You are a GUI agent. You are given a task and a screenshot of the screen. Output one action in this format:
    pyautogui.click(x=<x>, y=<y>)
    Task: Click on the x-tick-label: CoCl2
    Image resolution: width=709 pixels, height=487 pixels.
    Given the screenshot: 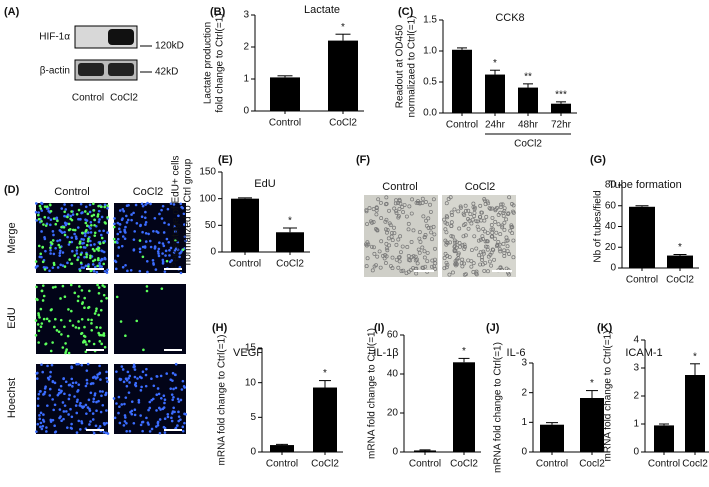 What is the action you would take?
    pyautogui.click(x=325, y=464)
    